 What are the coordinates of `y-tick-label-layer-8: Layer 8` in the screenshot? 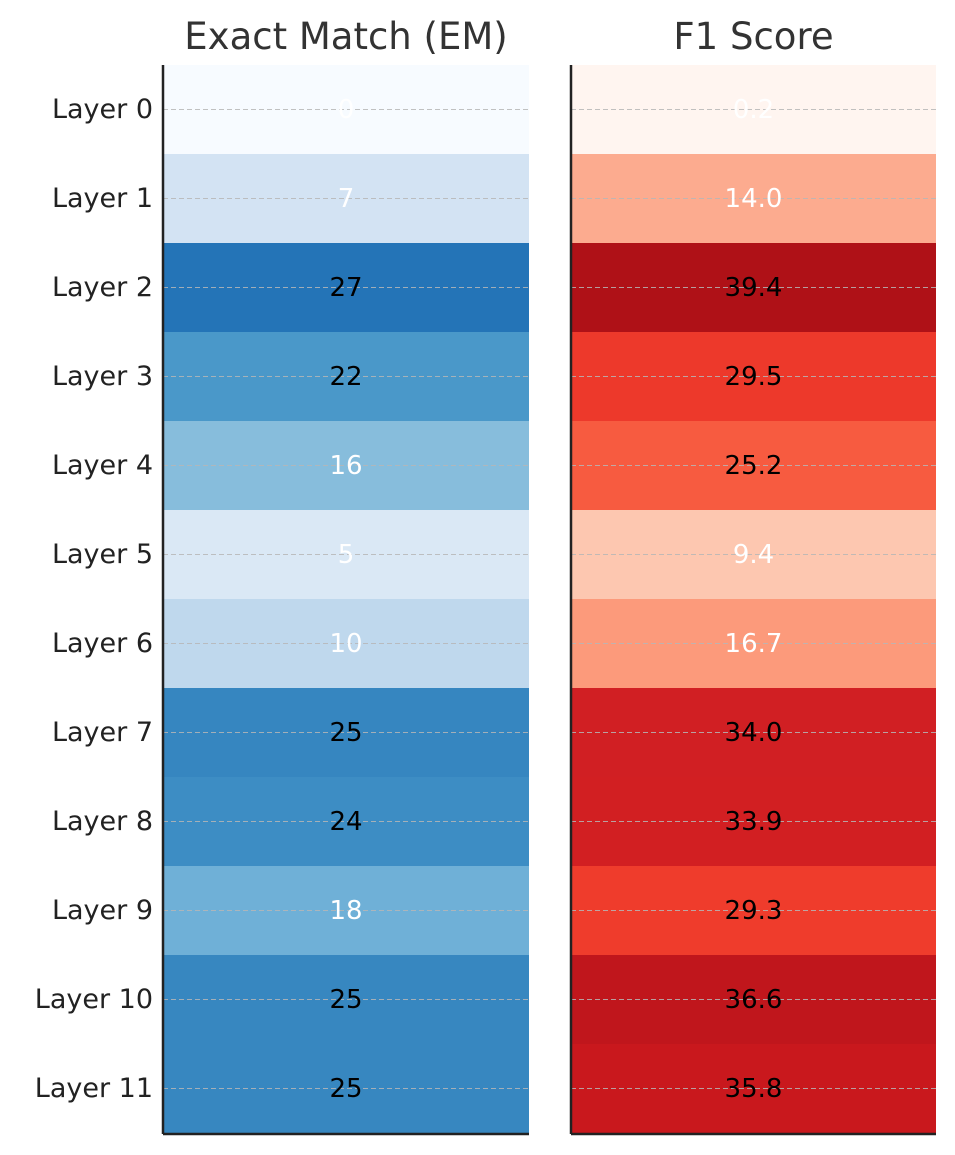 It's located at (102, 821).